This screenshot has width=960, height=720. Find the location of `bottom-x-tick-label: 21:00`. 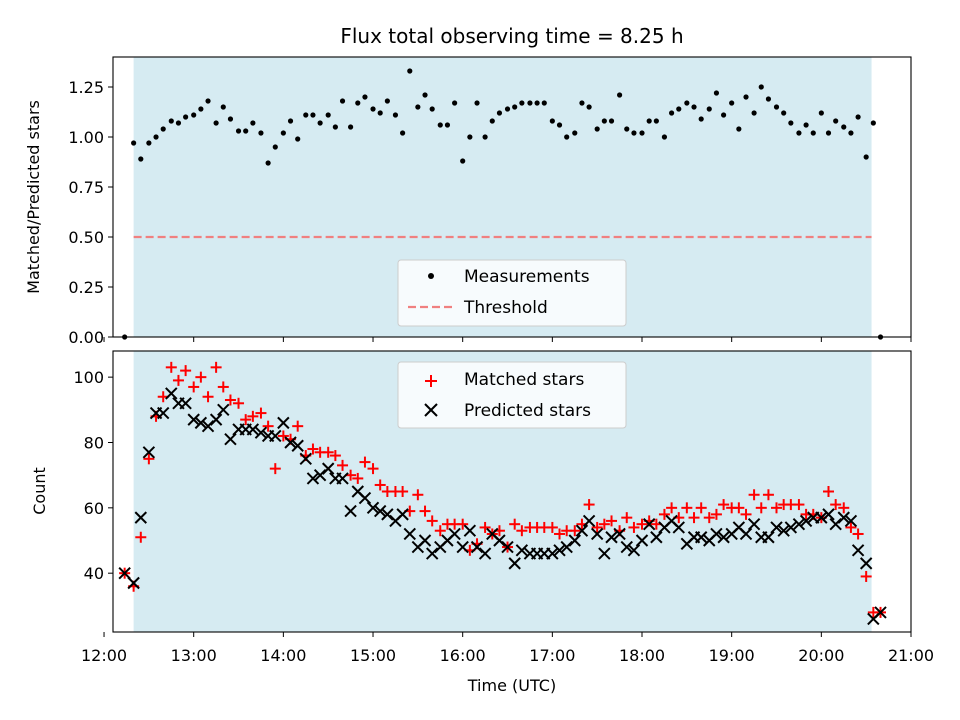

bottom-x-tick-label: 21:00 is located at coordinates (911, 655).